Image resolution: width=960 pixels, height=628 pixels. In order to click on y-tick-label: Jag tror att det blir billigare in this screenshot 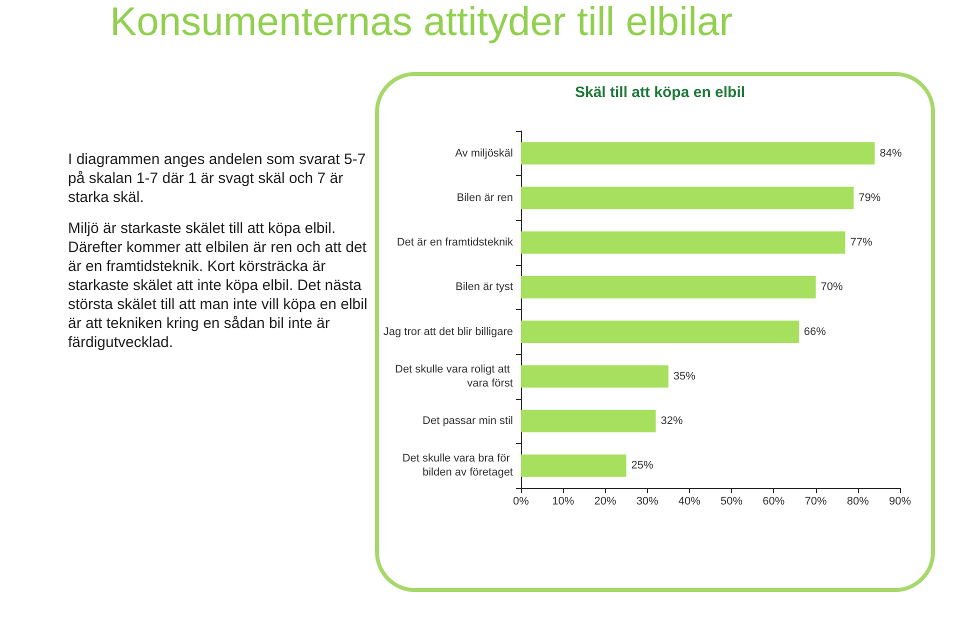, I will do `click(448, 332)`.